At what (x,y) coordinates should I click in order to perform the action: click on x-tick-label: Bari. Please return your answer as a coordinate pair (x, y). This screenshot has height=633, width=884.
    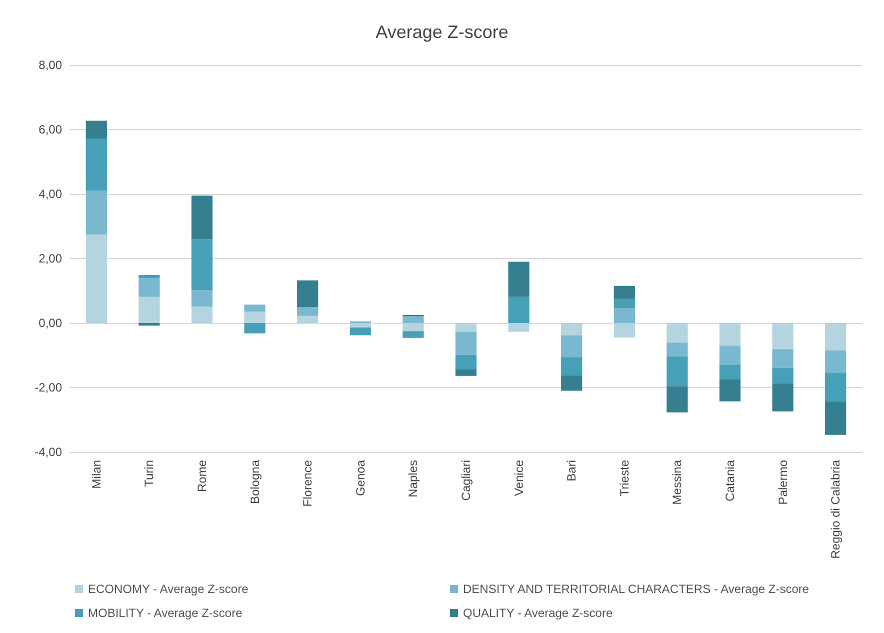
    Looking at the image, I should click on (571, 471).